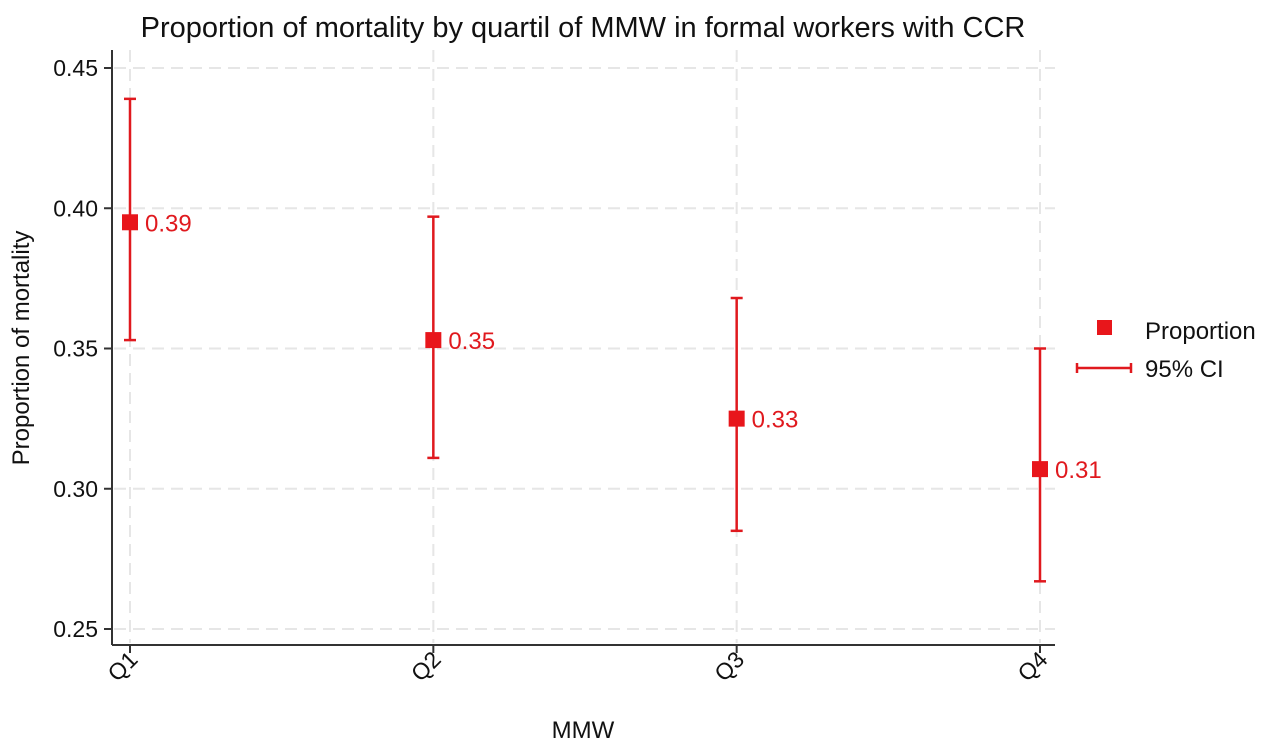 This screenshot has height=745, width=1280. Describe the element at coordinates (130, 222) in the screenshot. I see `point-q1` at that location.